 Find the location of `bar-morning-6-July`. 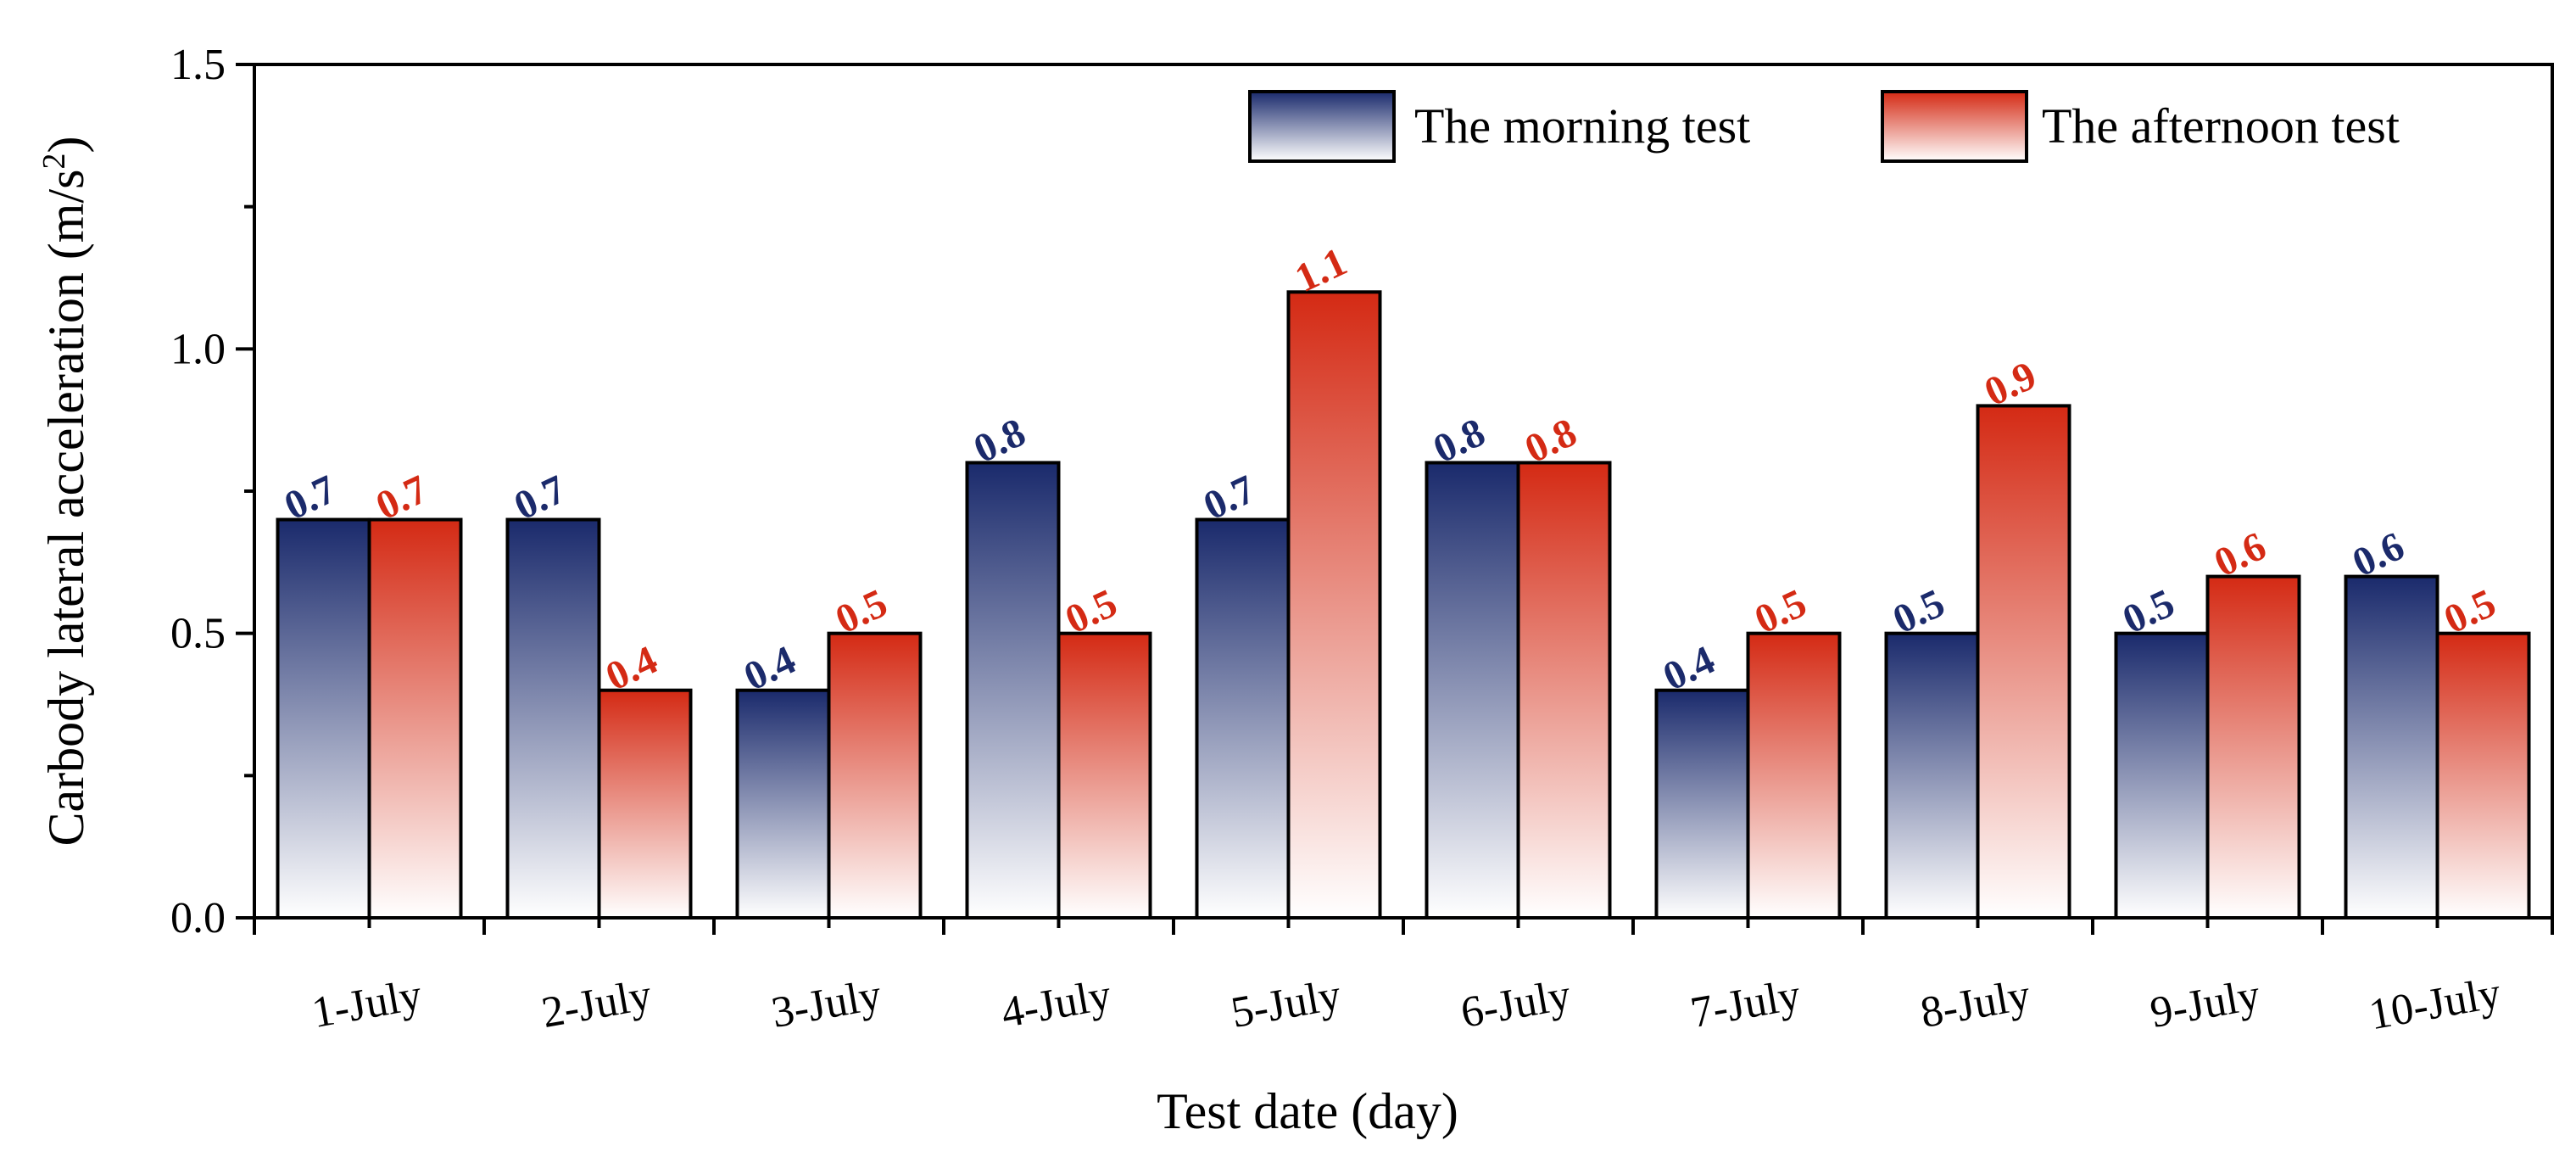

bar-morning-6-July is located at coordinates (1472, 691).